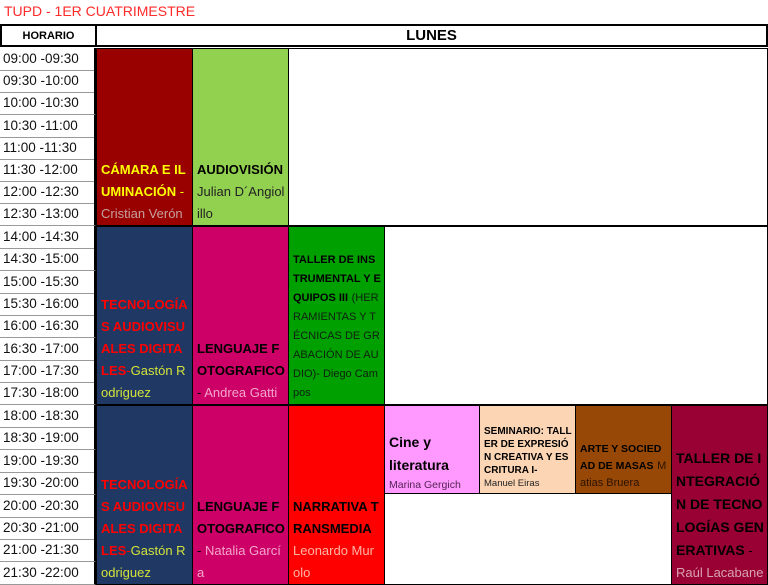 The width and height of the screenshot is (768, 585). What do you see at coordinates (144, 137) in the screenshot?
I see `course-camara-iluminacion: CÁMARA E ILUMINACIÓN - Cristian Verón` at bounding box center [144, 137].